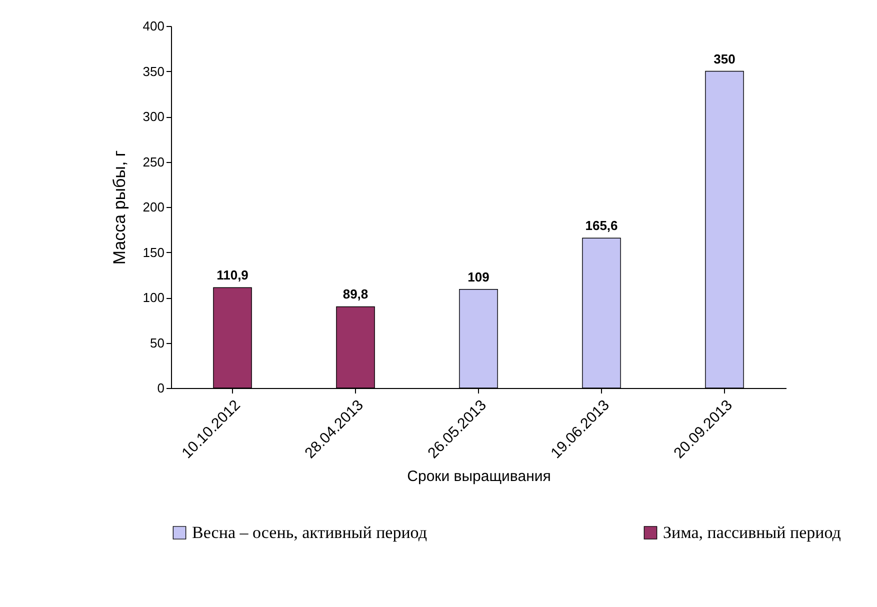 This screenshot has height=607, width=877. Describe the element at coordinates (153, 116) in the screenshot. I see `y-tick-label: 300` at that location.